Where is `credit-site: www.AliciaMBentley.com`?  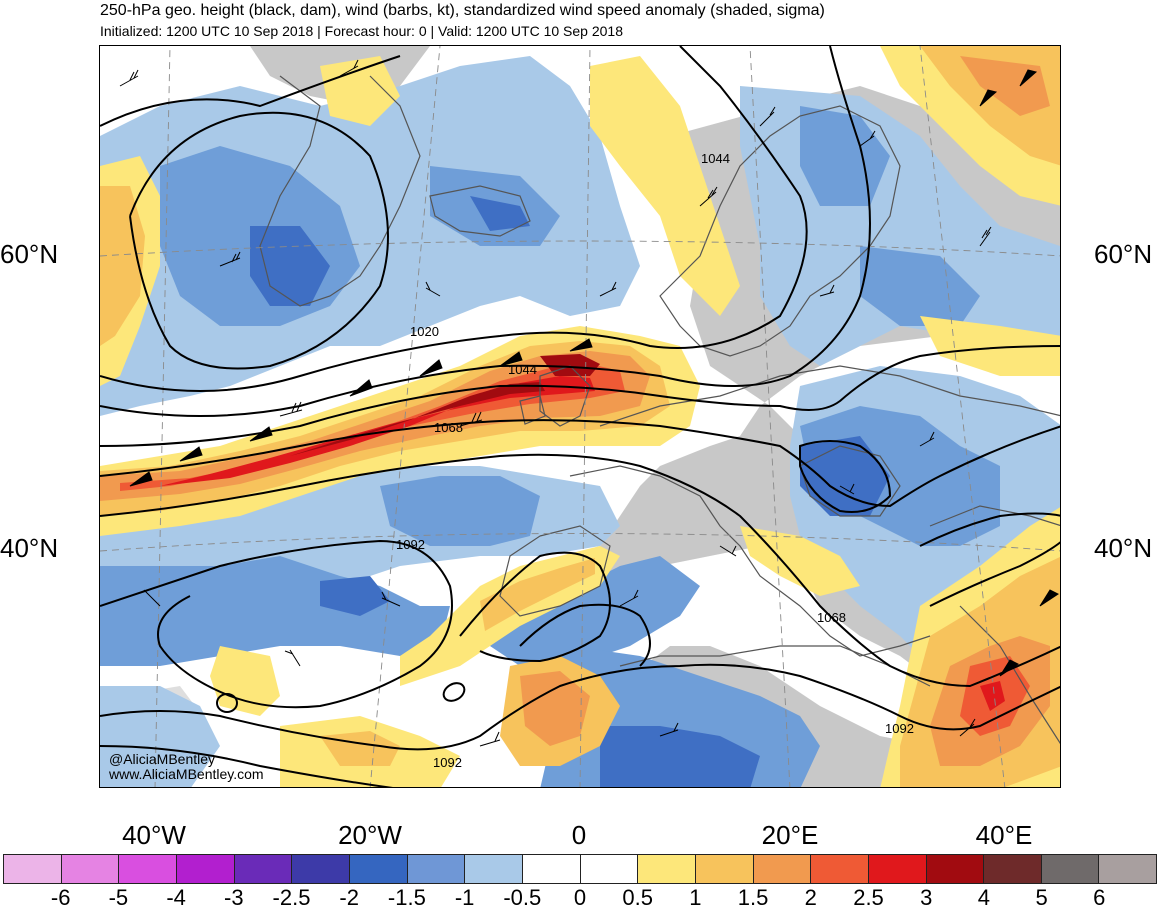
credit-site: www.AliciaMBentley.com is located at coordinates (186, 774).